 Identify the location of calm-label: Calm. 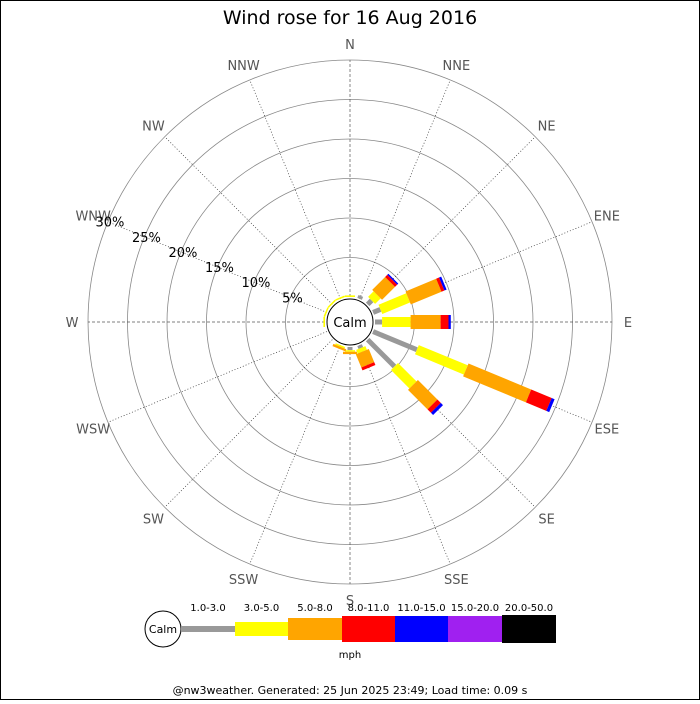
(349, 323).